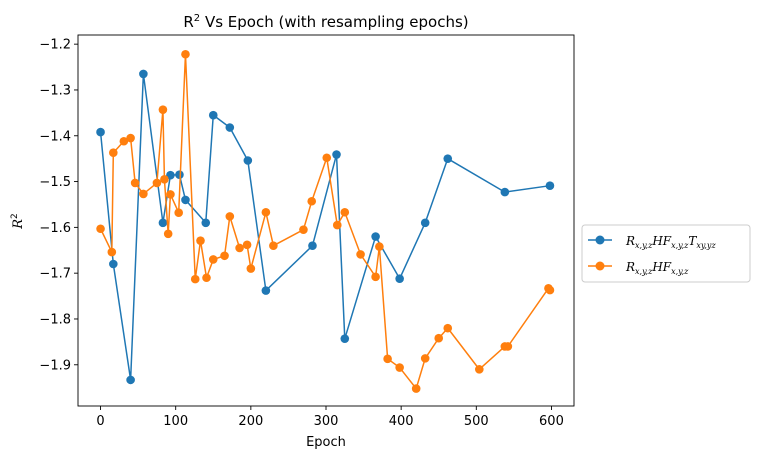 The height and width of the screenshot is (458, 760). I want to click on legend-label-1: Rx,y,zHFx,y,zTxy,yz, so click(670, 242).